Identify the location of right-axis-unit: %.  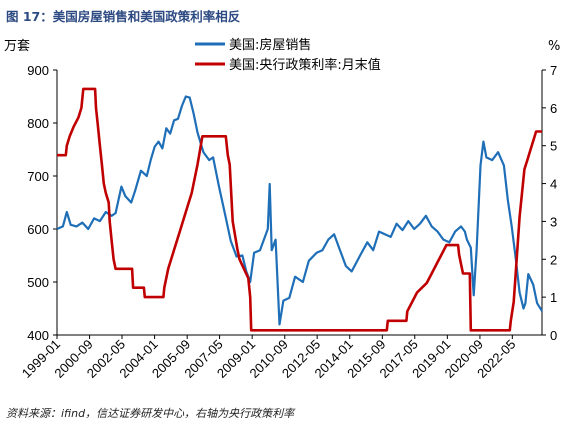
(554, 46).